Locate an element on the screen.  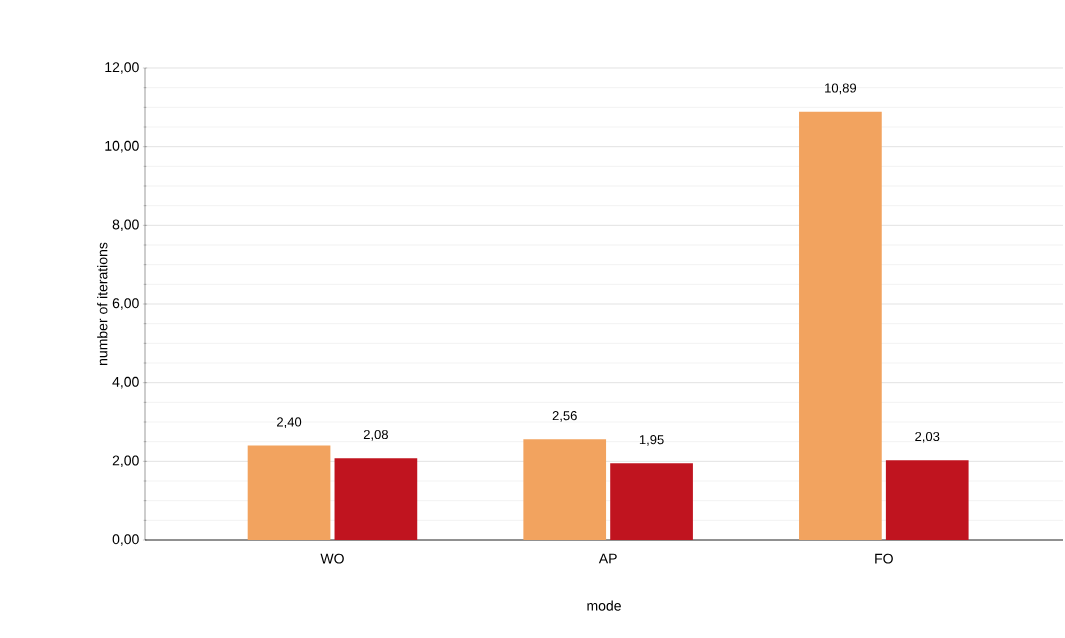
y-tick-label: 10,00 is located at coordinates (122, 146).